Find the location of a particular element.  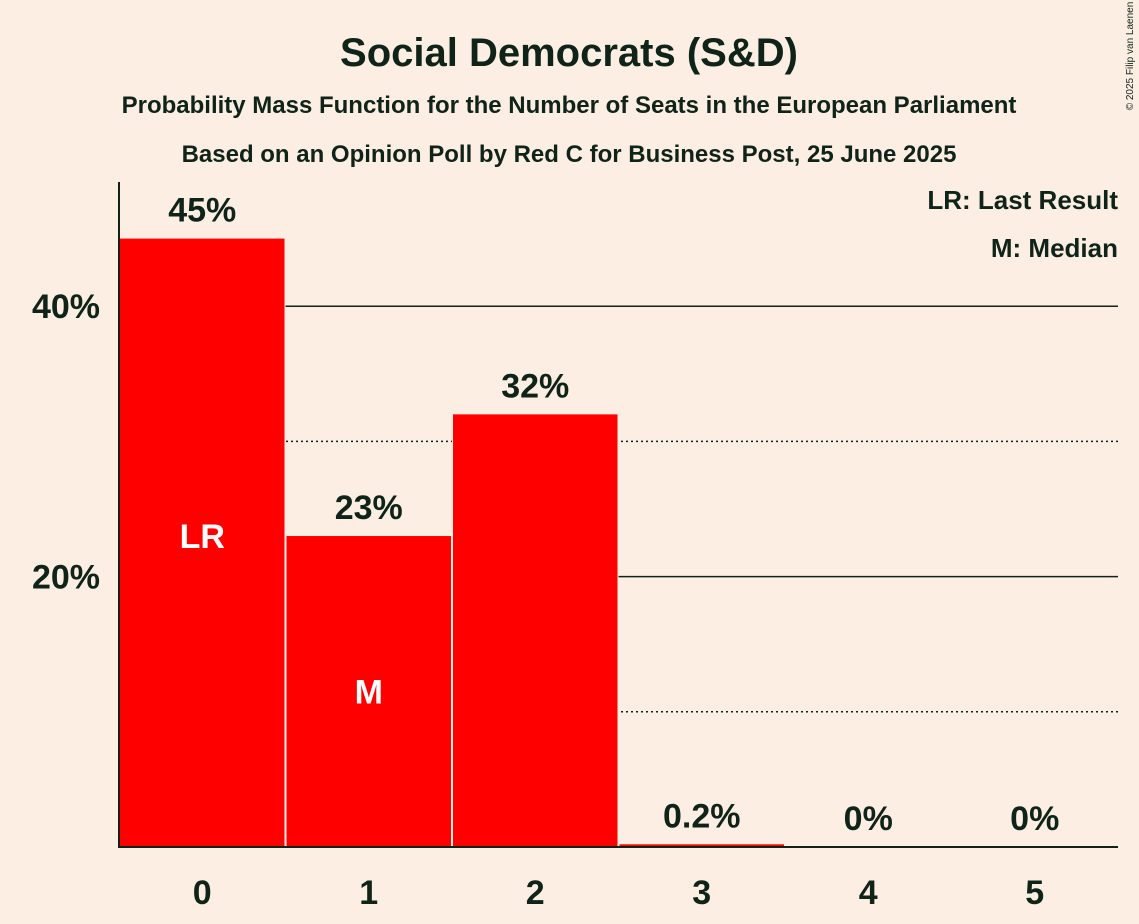

bar-annotation-lr: LR is located at coordinates (202, 537).